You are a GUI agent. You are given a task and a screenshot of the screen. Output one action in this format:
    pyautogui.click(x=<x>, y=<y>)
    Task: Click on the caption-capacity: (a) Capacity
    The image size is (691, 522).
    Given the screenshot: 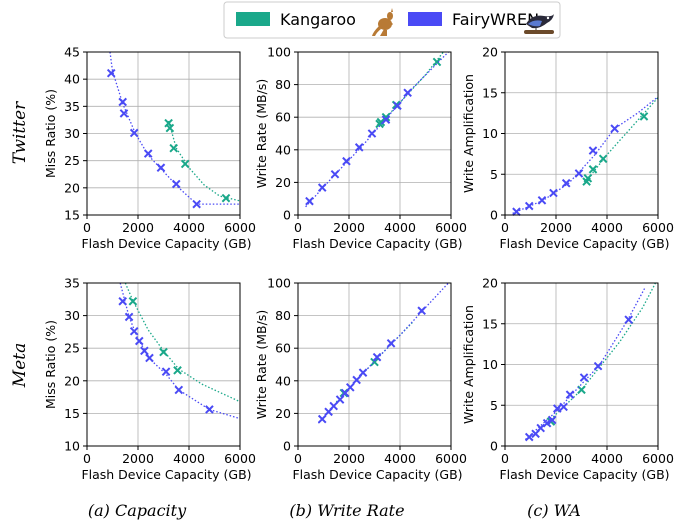 What is the action you would take?
    pyautogui.click(x=137, y=510)
    